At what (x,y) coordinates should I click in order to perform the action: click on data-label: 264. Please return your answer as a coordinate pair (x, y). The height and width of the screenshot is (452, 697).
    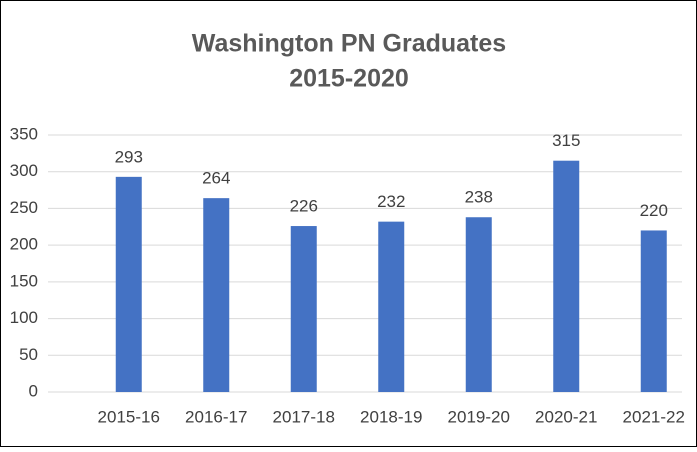
    Looking at the image, I should click on (216, 178).